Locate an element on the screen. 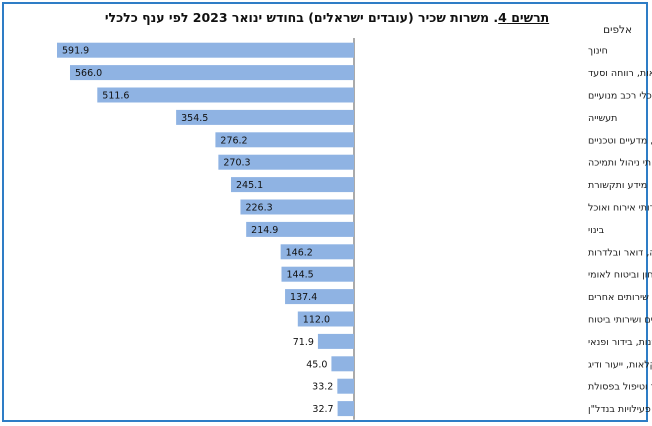 This screenshot has width=652, height=426. unit-label: אלפים is located at coordinates (617, 30).